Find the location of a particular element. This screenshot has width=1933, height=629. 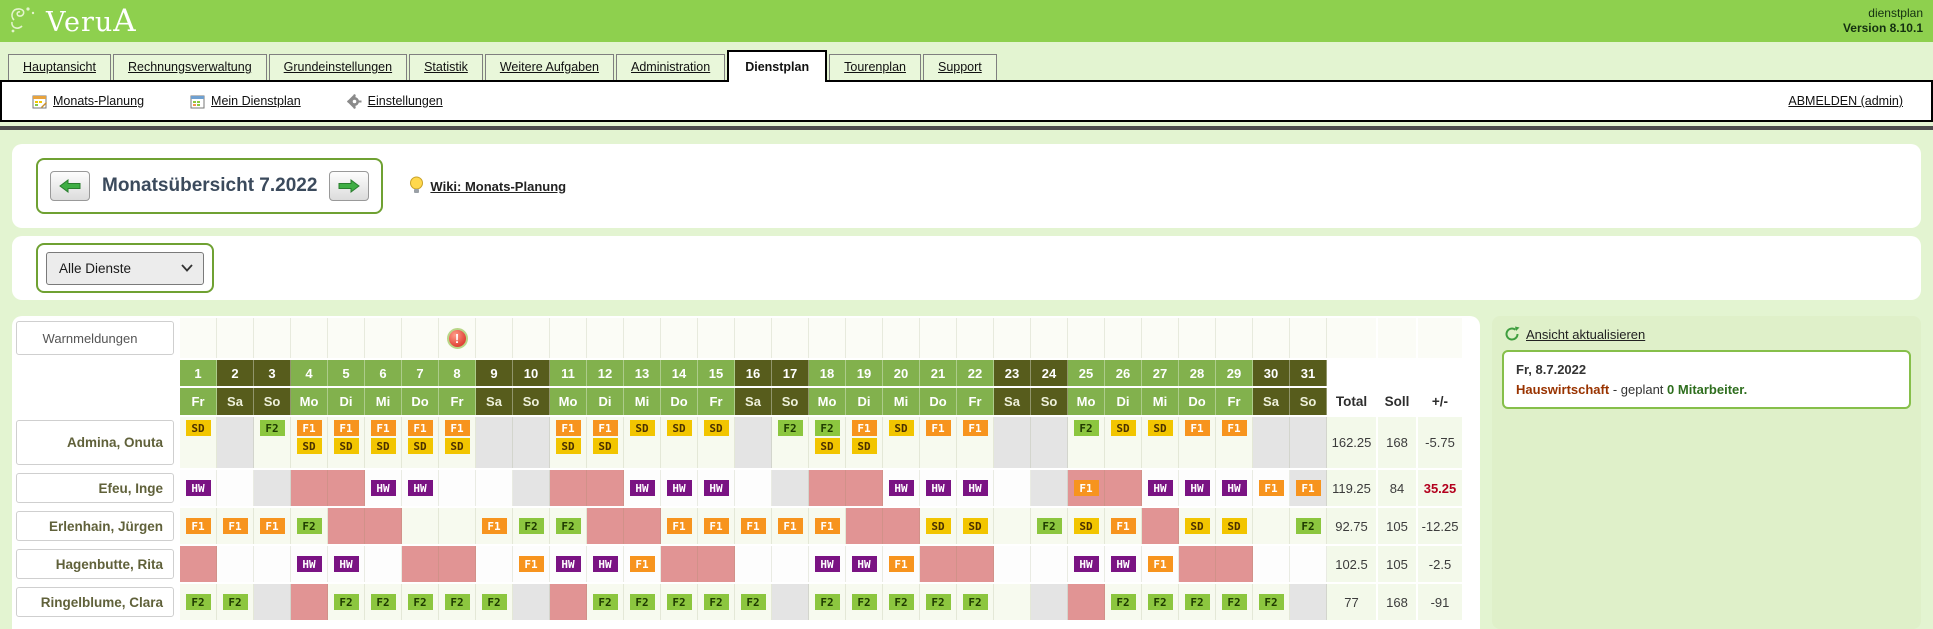

shift-cell-day-11: F2 is located at coordinates (568, 526).